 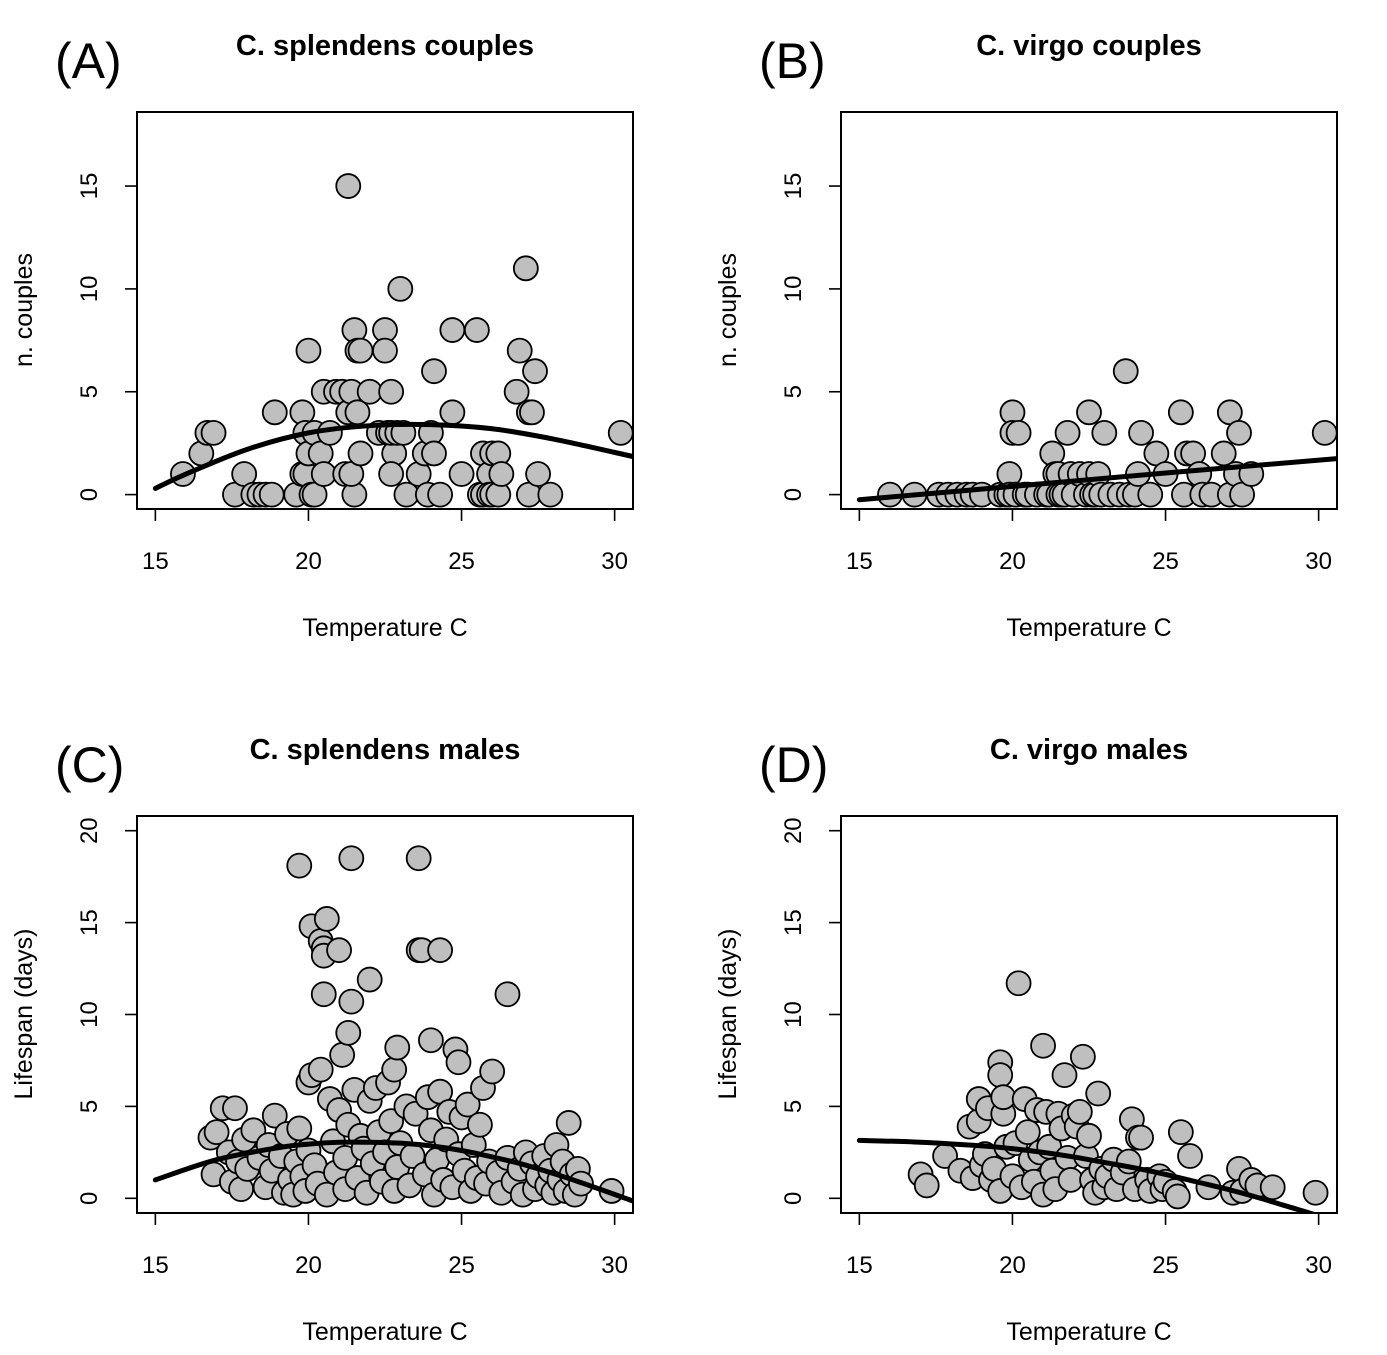 I want to click on y-axis-label: Lifespan (days), so click(x=24, y=1014).